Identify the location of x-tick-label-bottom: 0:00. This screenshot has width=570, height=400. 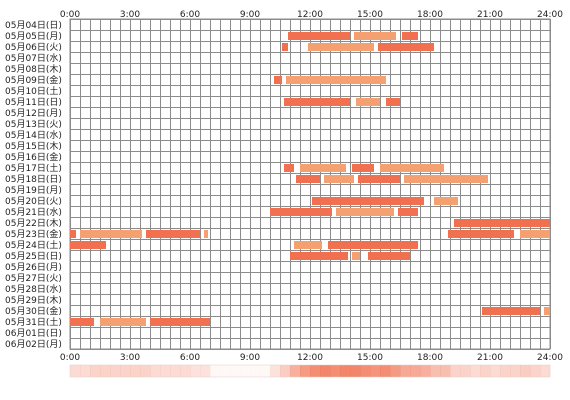
(70, 358).